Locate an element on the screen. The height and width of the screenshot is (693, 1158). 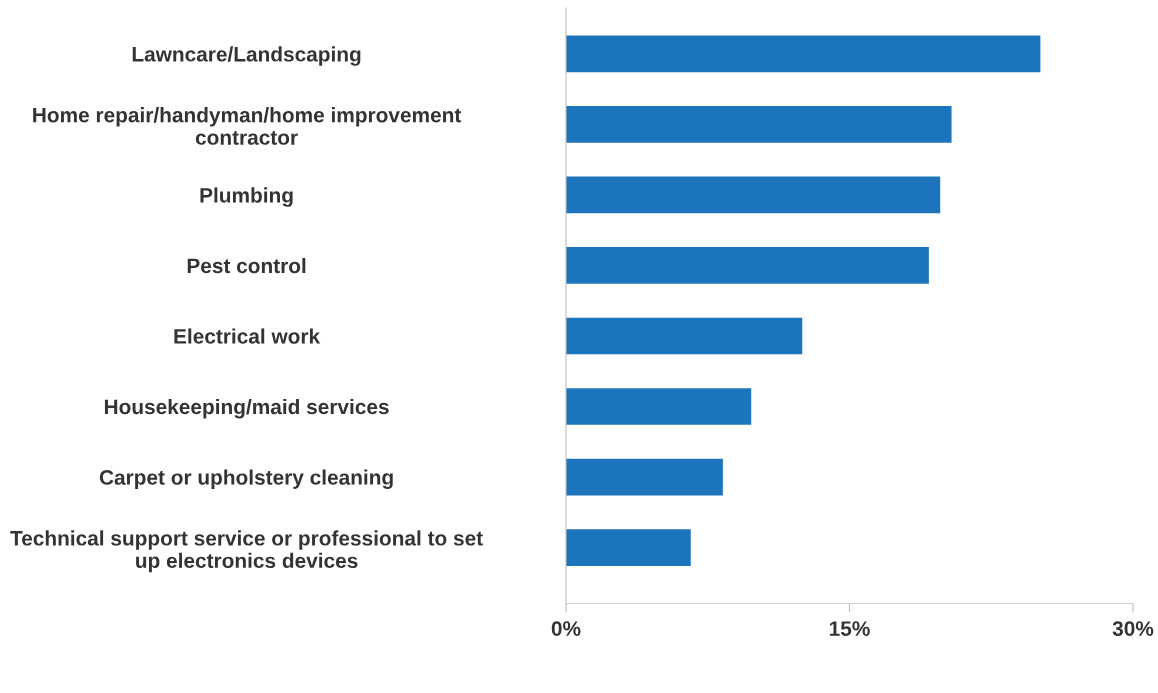
x-tick-label: 30% is located at coordinates (1133, 628).